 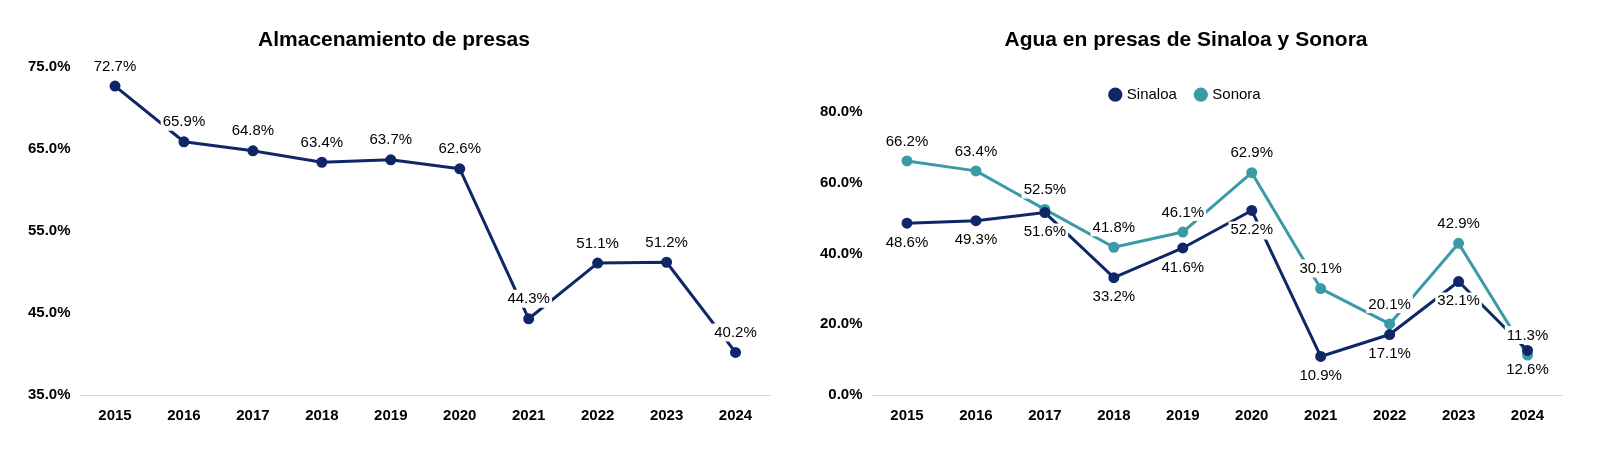 I want to click on data-label: 46.1%, so click(x=1183, y=211).